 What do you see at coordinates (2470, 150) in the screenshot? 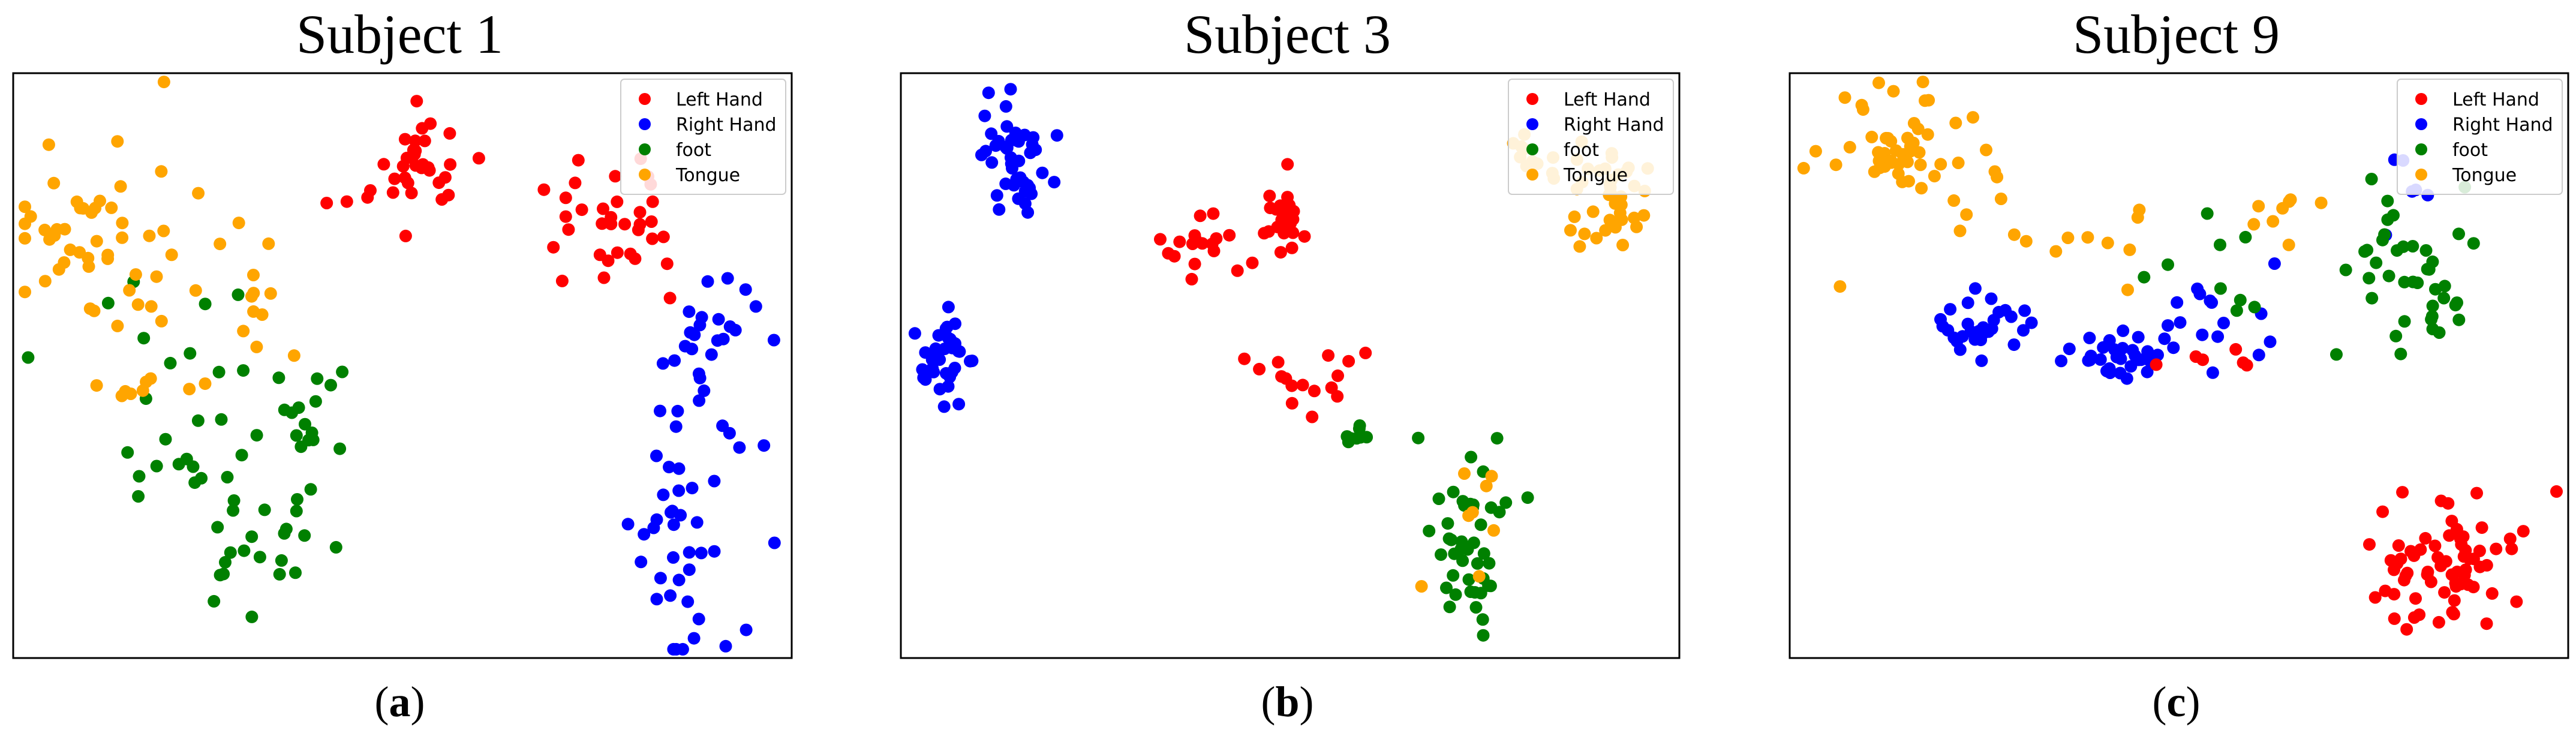
I see `legend-label-foot: foot` at bounding box center [2470, 150].